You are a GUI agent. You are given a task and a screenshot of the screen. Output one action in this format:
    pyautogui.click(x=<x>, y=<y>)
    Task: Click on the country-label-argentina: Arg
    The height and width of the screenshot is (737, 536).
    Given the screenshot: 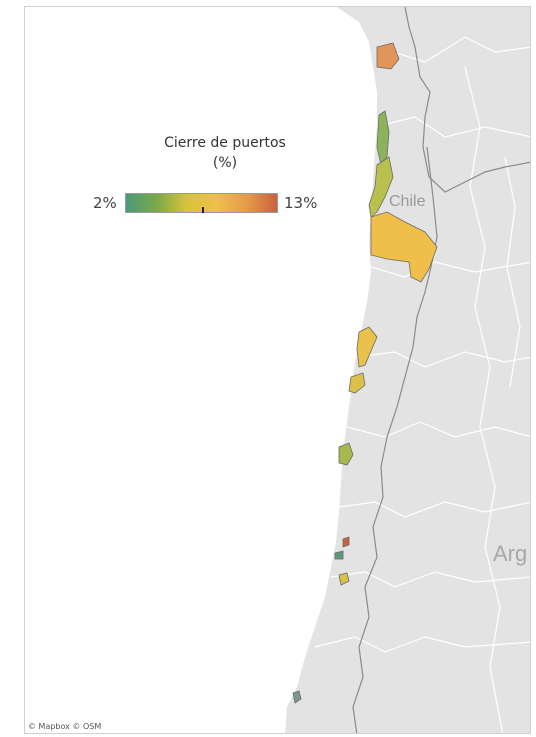 What is the action you would take?
    pyautogui.click(x=510, y=553)
    